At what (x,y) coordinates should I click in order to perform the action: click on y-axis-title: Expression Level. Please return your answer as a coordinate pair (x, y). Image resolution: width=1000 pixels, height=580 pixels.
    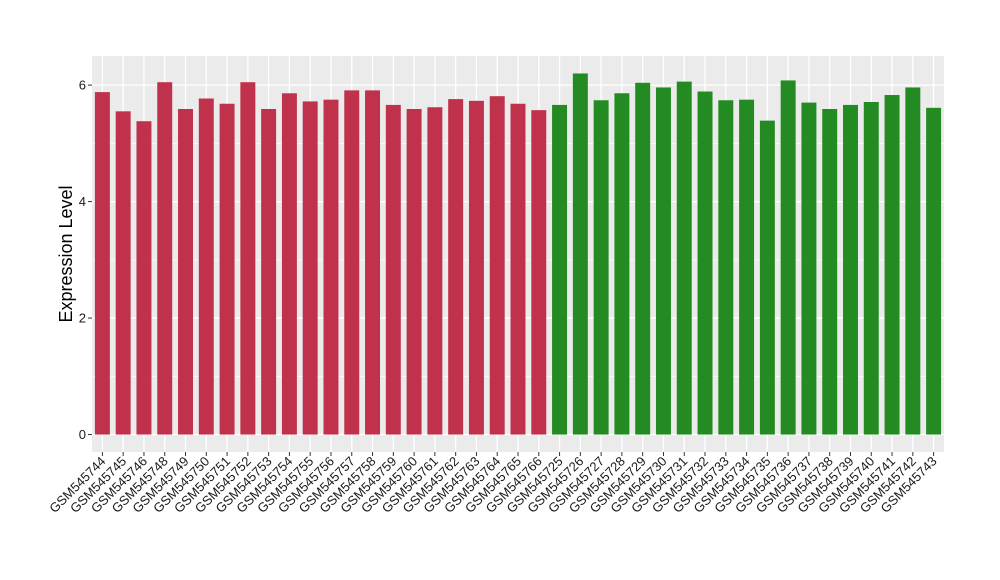
    Looking at the image, I should click on (66, 253).